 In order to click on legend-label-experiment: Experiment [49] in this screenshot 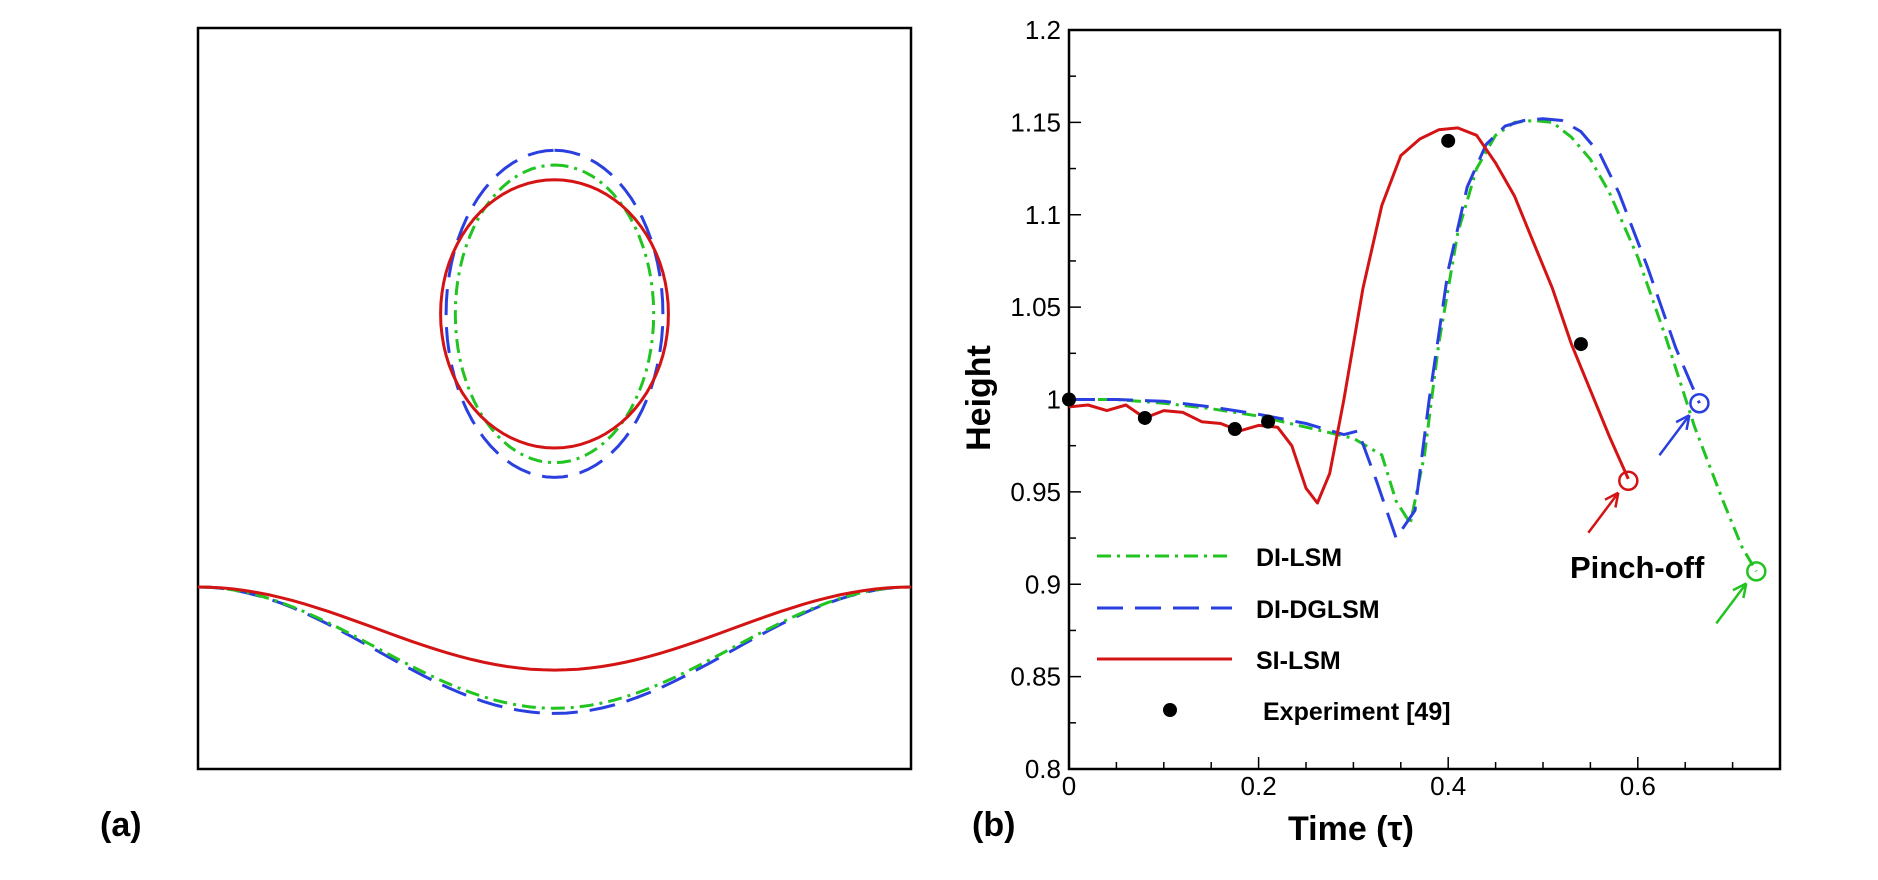, I will do `click(1357, 712)`.